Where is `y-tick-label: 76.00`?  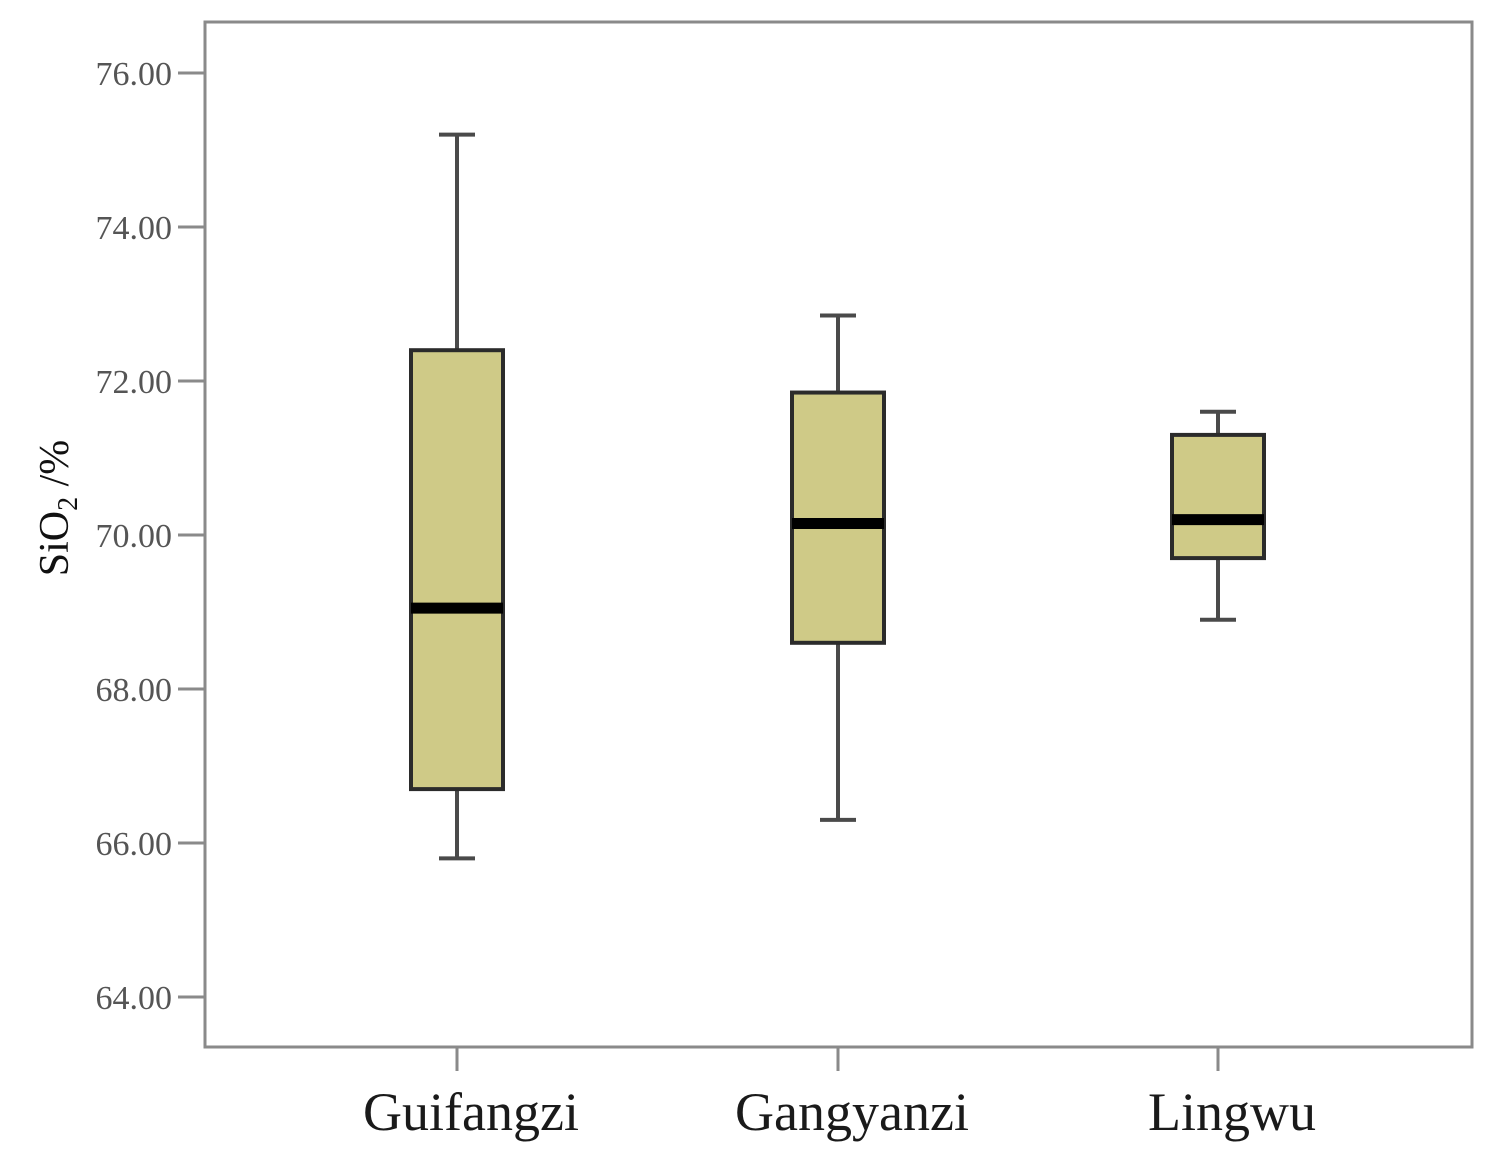
y-tick-label: 76.00 is located at coordinates (134, 74).